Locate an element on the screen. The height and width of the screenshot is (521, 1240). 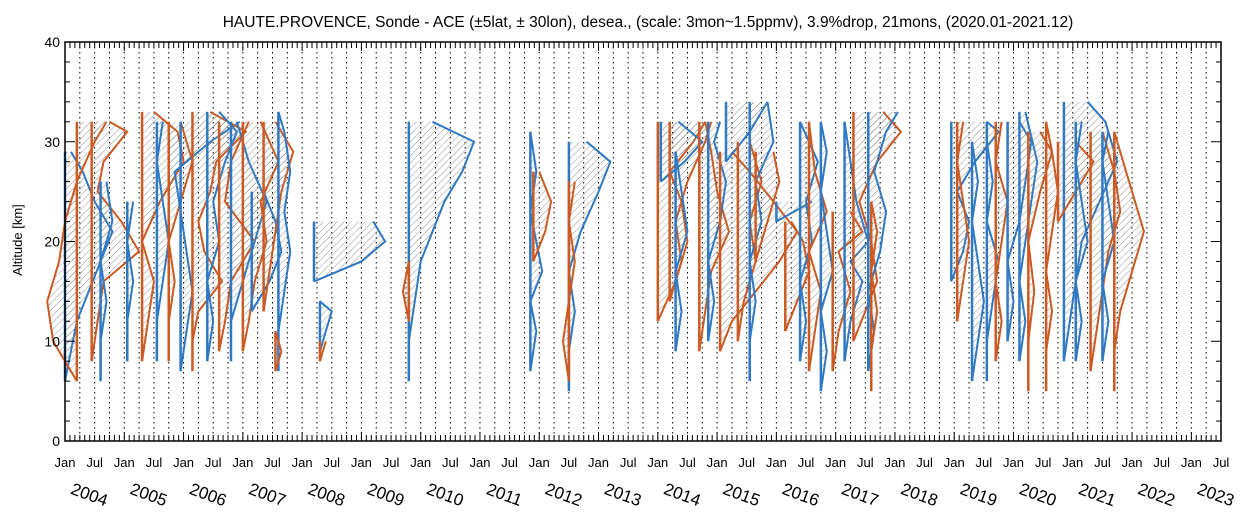
y-tick-label: 20 is located at coordinates (52, 242).